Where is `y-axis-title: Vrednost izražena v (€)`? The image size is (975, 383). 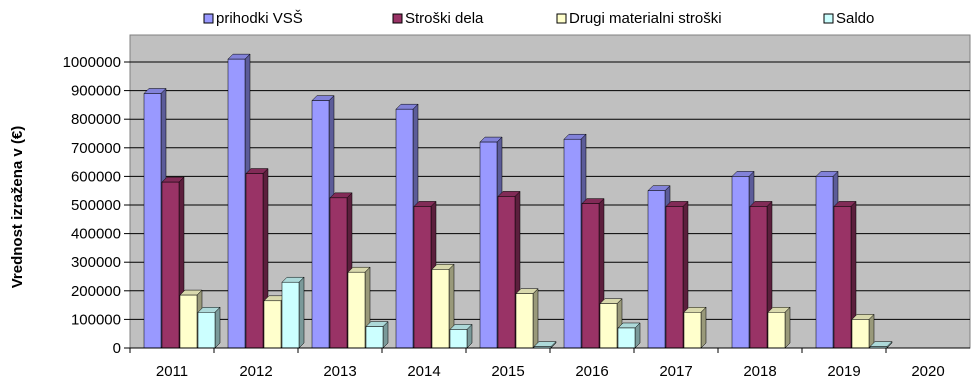 y-axis-title: Vrednost izražena v (€) is located at coordinates (17, 207).